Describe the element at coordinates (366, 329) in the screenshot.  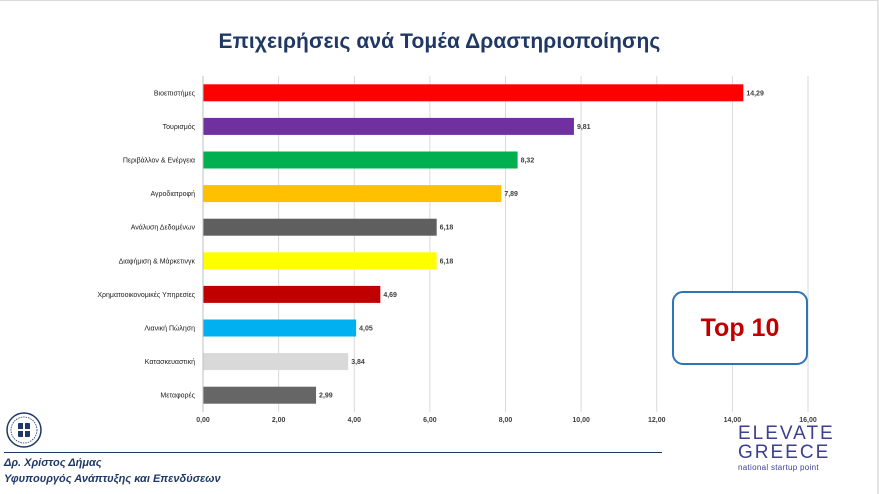
I see `value-label: 4,05` at that location.